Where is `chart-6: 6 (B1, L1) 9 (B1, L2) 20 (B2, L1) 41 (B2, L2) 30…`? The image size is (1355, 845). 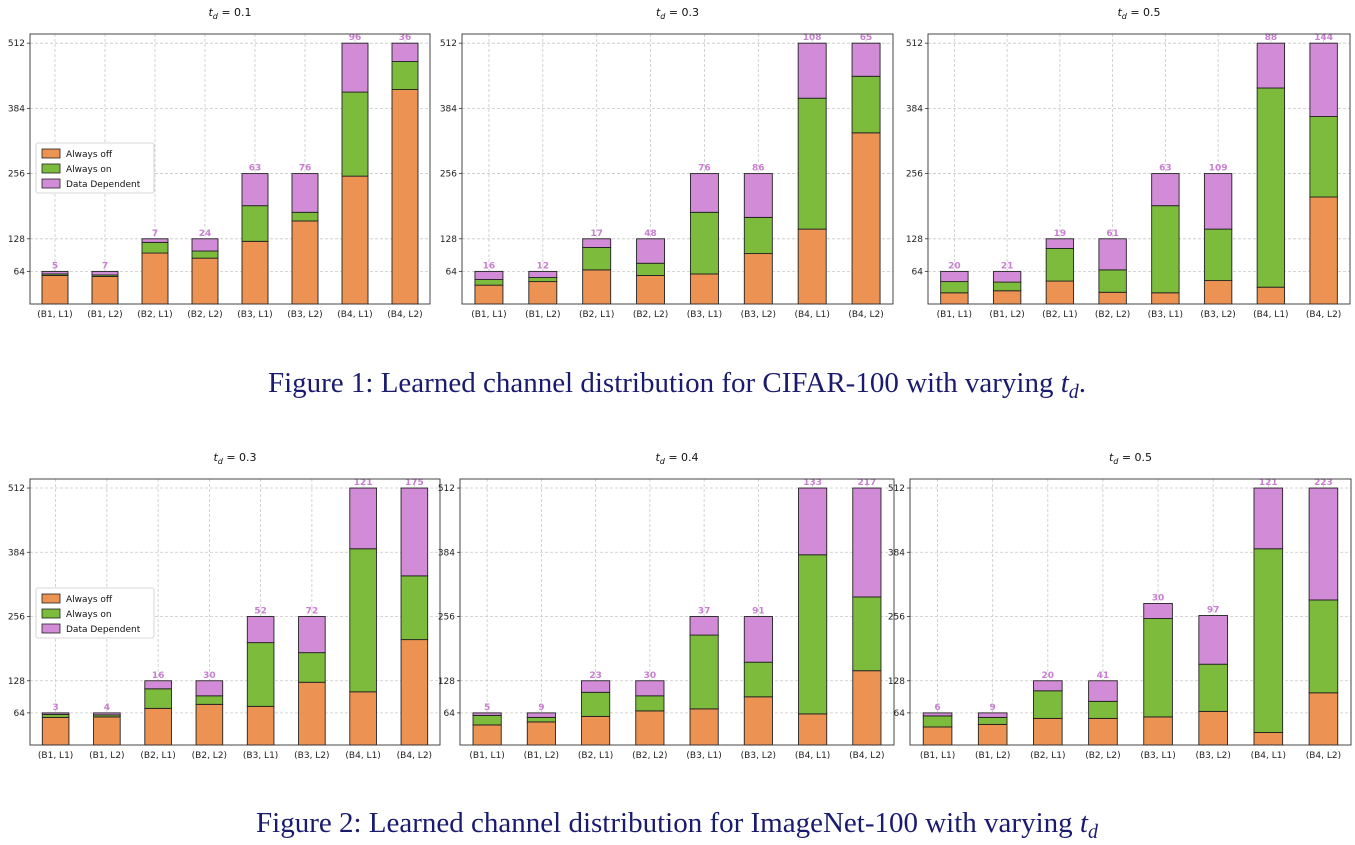 chart-6: 6 (B1, L1) 9 (B1, L2) 20 (B2, L1) 41 (B2, L2) 30… is located at coordinates (1120, 606).